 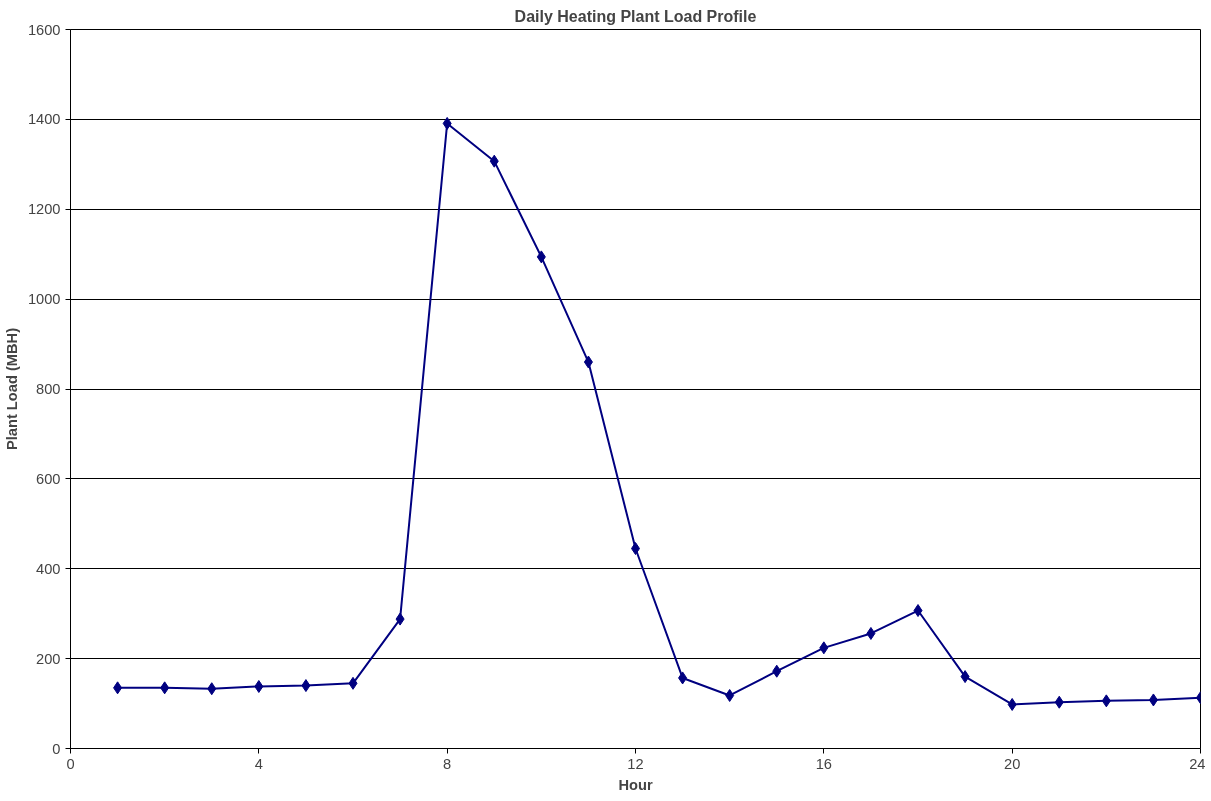 I want to click on y-tick-label: 1400, so click(x=44, y=119).